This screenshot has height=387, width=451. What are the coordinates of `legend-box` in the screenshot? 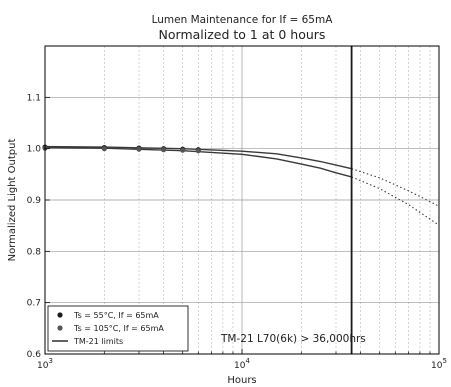 It's located at (118, 328).